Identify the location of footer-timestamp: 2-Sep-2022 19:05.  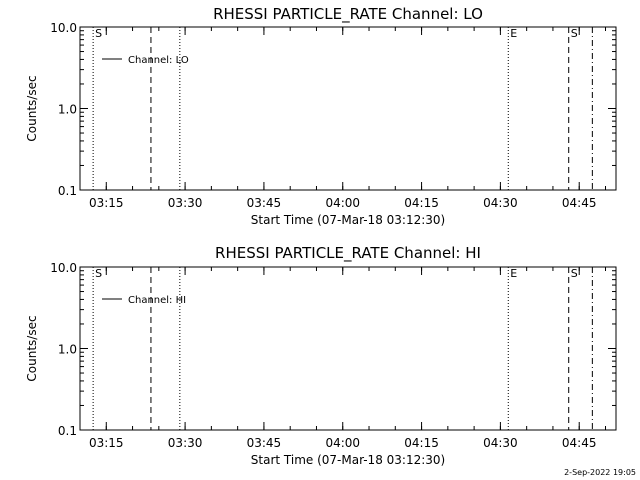
(600, 472).